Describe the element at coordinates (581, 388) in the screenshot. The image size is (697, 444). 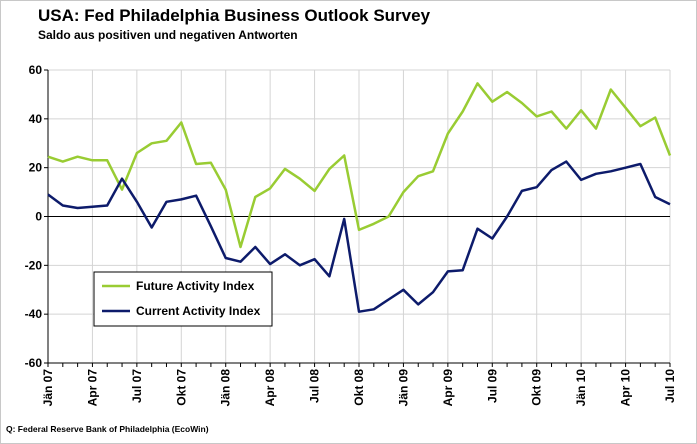
I see `x-tick-label: Jän 10` at that location.